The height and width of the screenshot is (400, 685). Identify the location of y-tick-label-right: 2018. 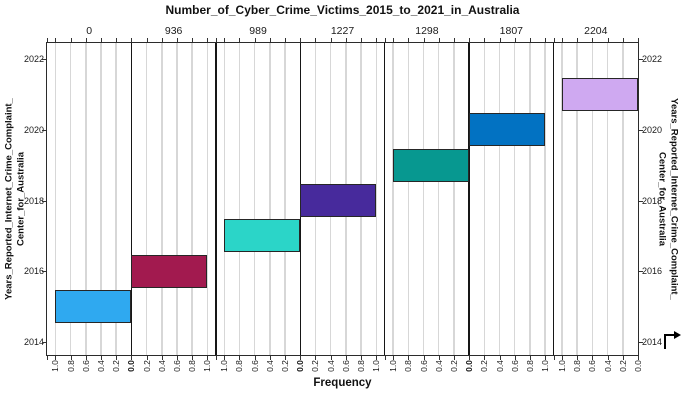
(652, 200).